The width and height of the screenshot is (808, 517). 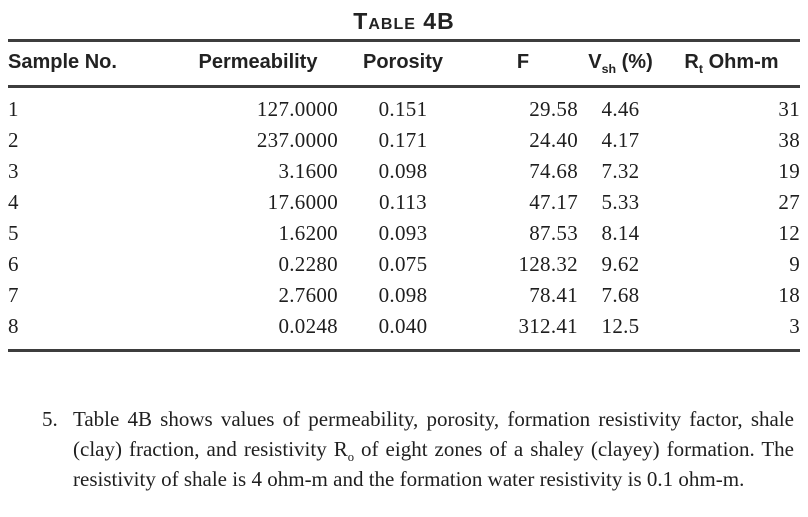 I want to click on header-formation-factor: F, so click(x=523, y=64).